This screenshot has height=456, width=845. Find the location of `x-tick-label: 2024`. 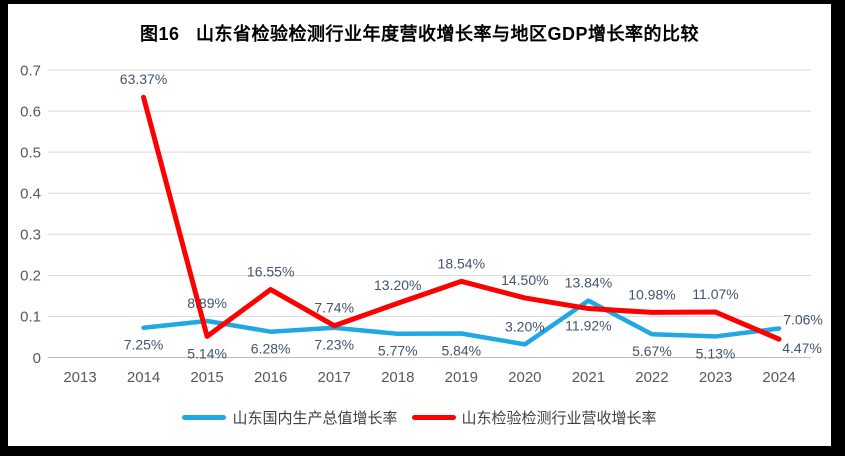

x-tick-label: 2024 is located at coordinates (778, 377).